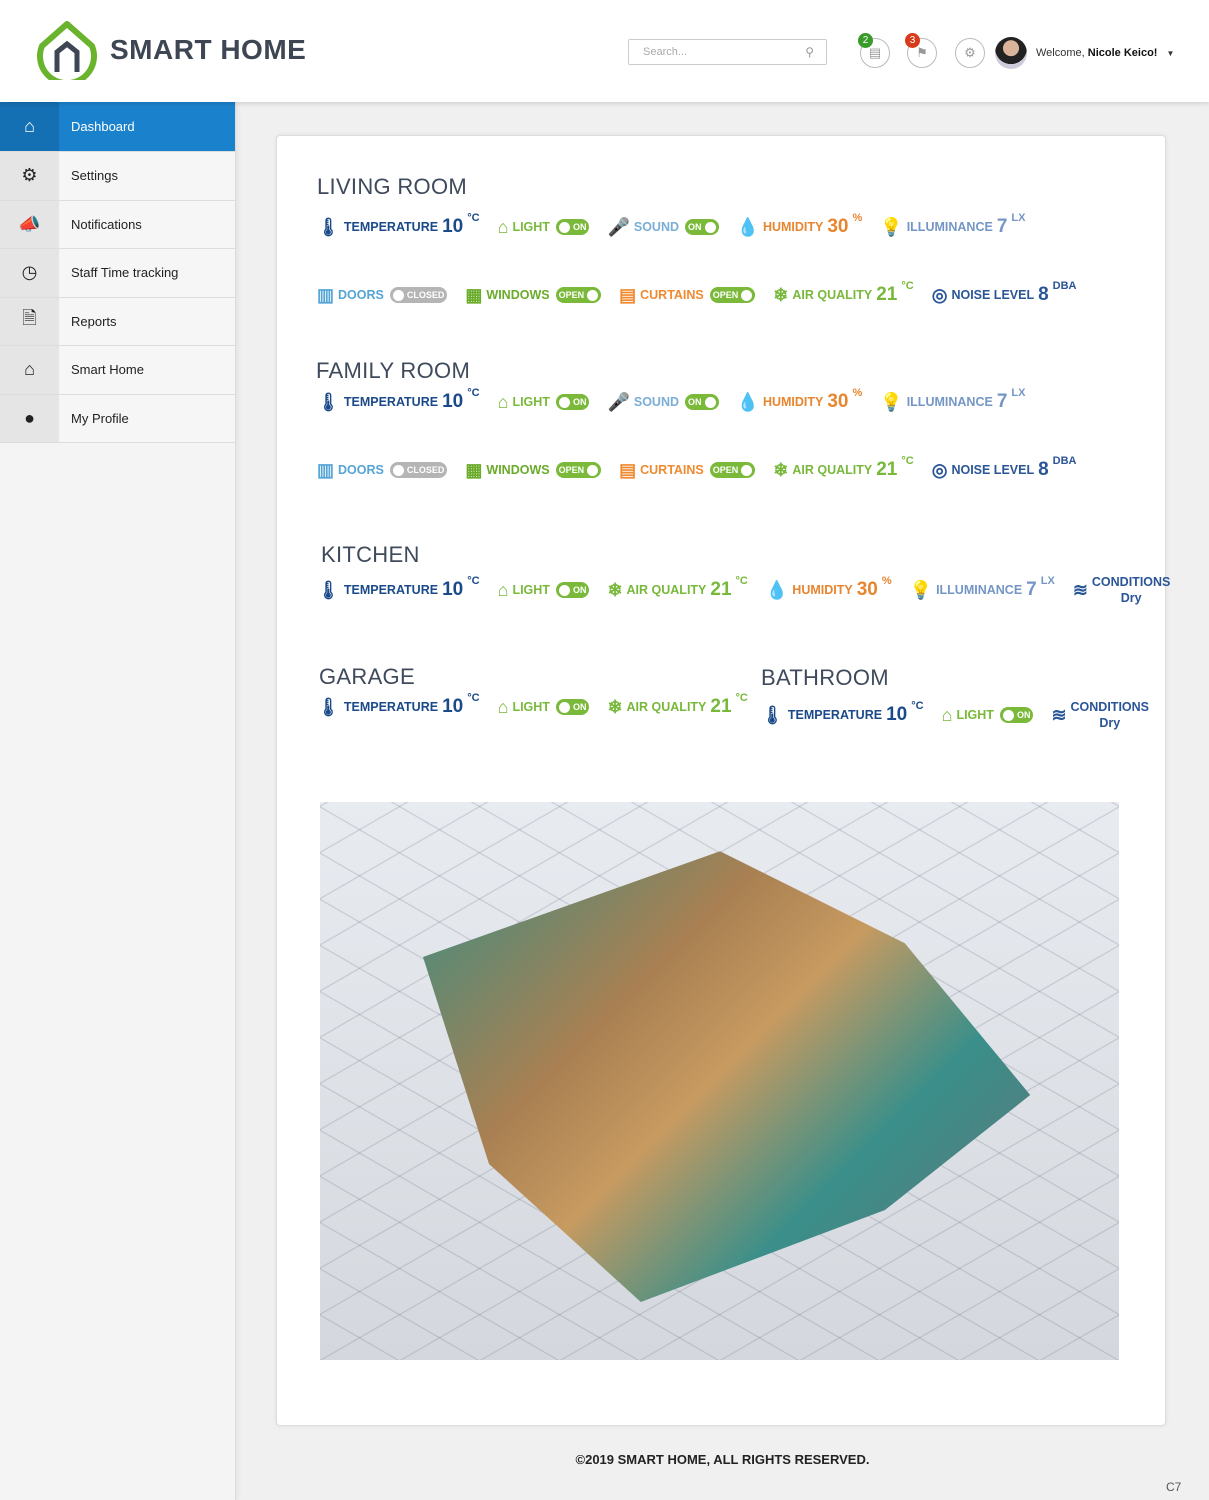  What do you see at coordinates (370, 554) in the screenshot?
I see `room-title-kitchen: KITCHEN` at bounding box center [370, 554].